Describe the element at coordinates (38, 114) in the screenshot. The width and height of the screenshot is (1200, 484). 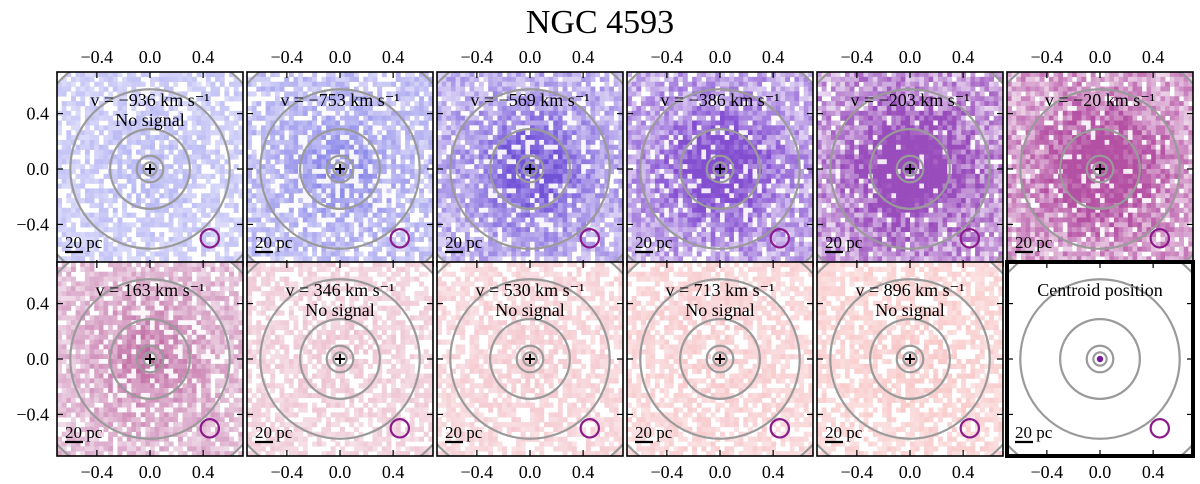
I see `y-tick-label: 0.4` at that location.